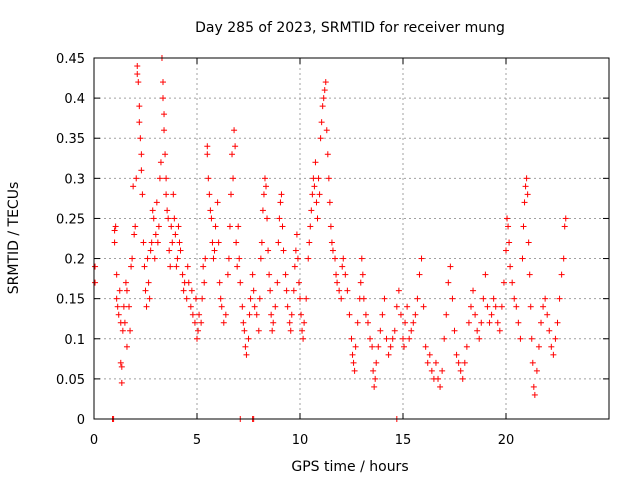 The image size is (640, 480). Describe the element at coordinates (70, 380) in the screenshot. I see `y-tick-label: 0.05` at that location.